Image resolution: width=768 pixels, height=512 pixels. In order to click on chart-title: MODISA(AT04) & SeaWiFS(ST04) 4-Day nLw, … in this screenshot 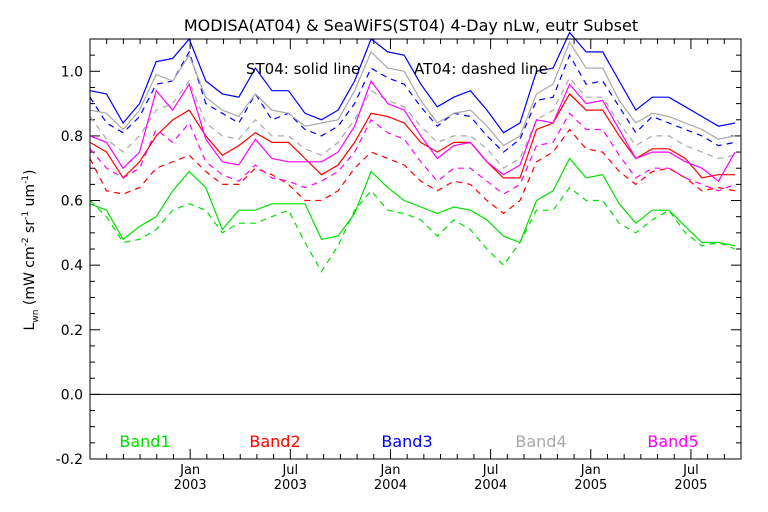, I will do `click(411, 25)`.